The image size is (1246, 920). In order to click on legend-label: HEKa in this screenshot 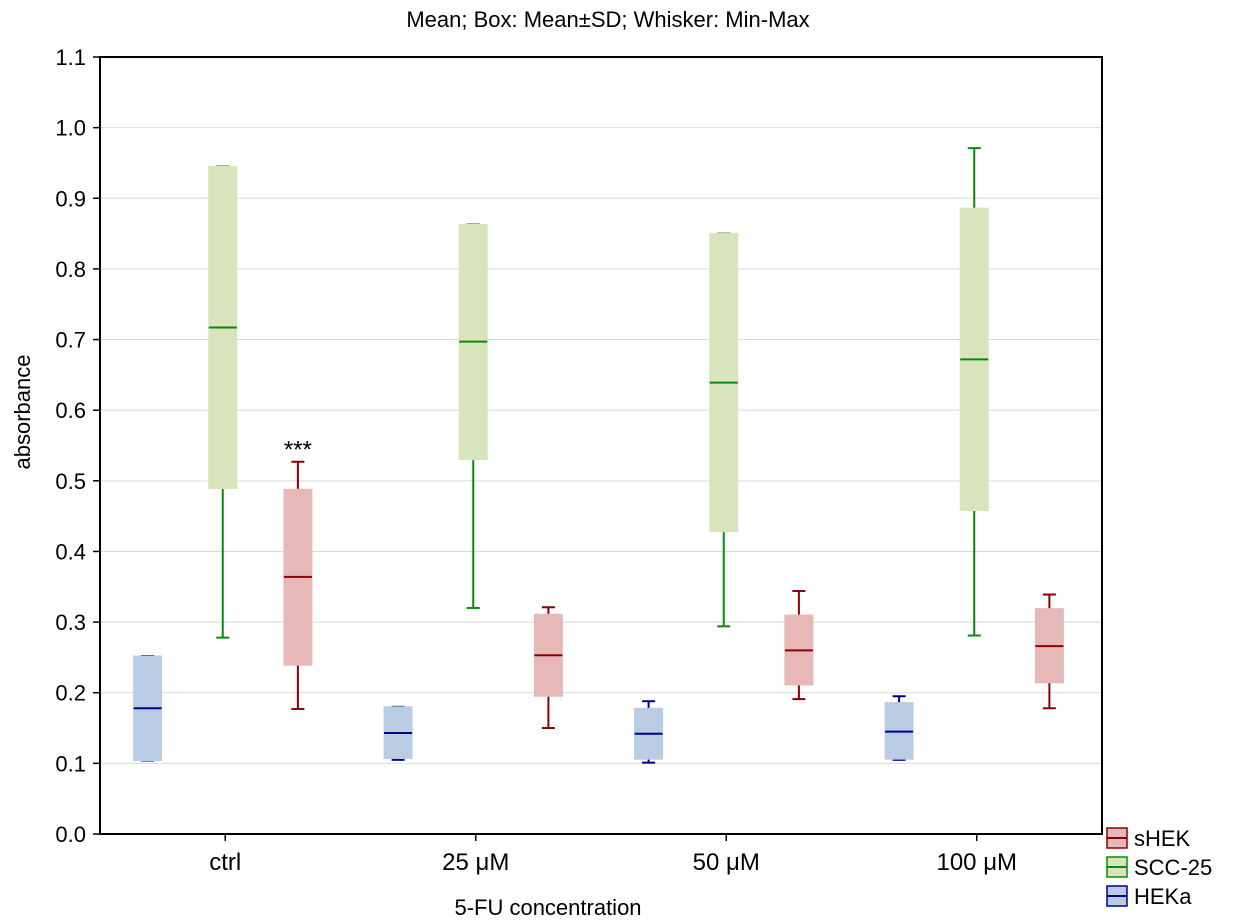, I will do `click(1163, 896)`.